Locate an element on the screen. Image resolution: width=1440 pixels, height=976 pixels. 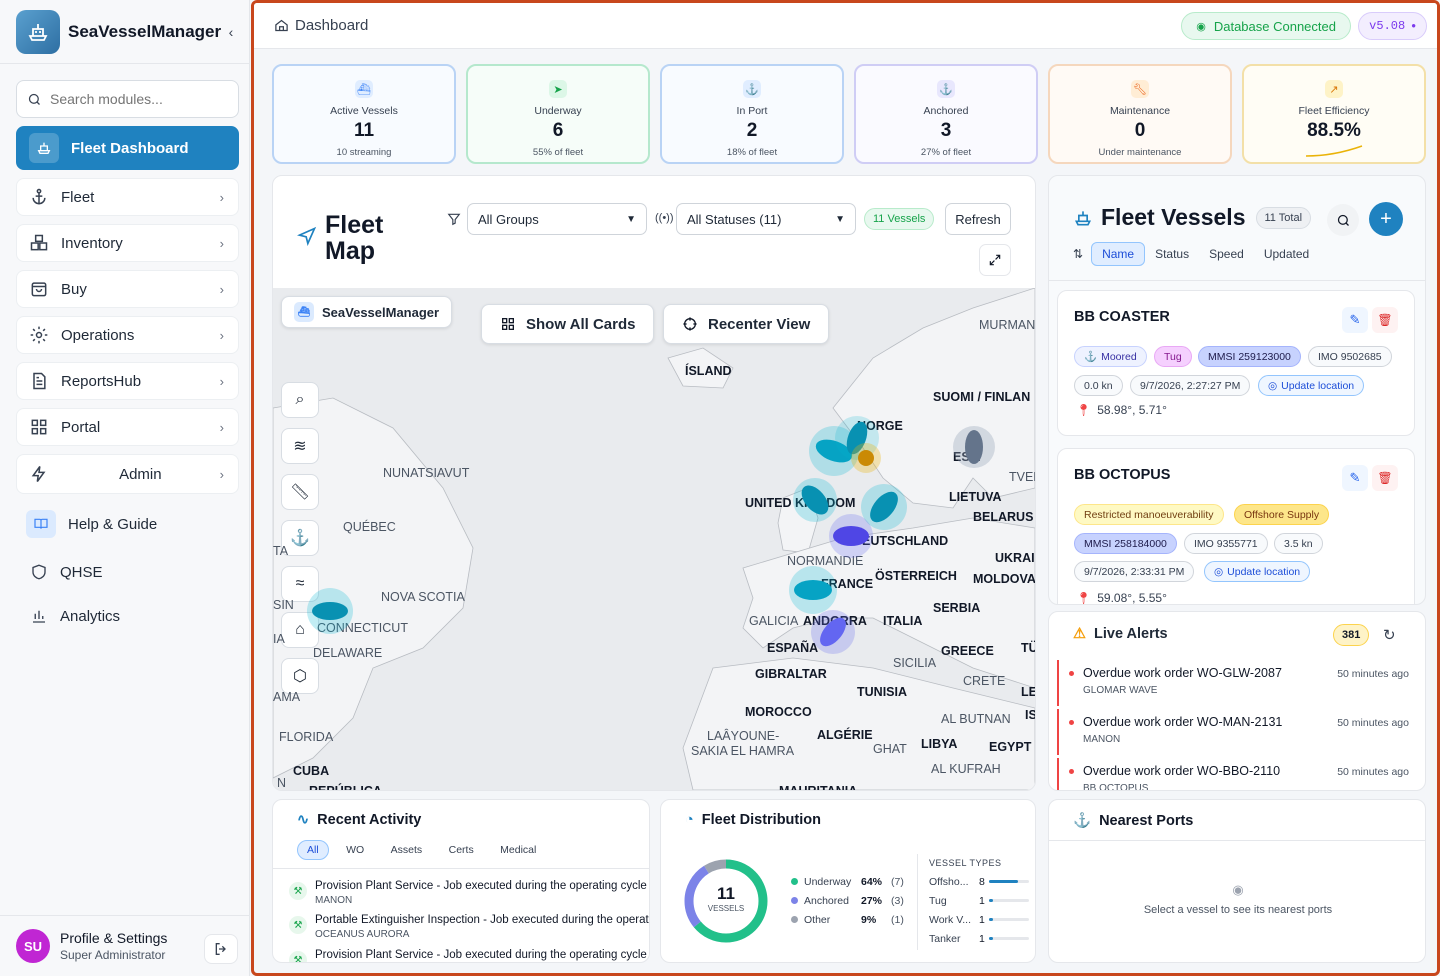
stat-in-port: ⚓ In Port 2 18% of fleet is located at coordinates (752, 114).